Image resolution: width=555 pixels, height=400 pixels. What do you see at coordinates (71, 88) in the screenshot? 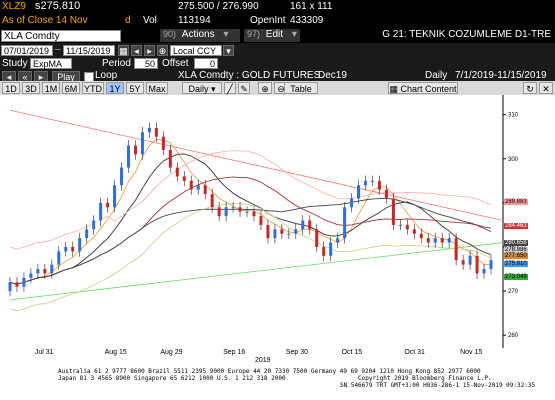
I see `range-tab-6m: 6M` at bounding box center [71, 88].